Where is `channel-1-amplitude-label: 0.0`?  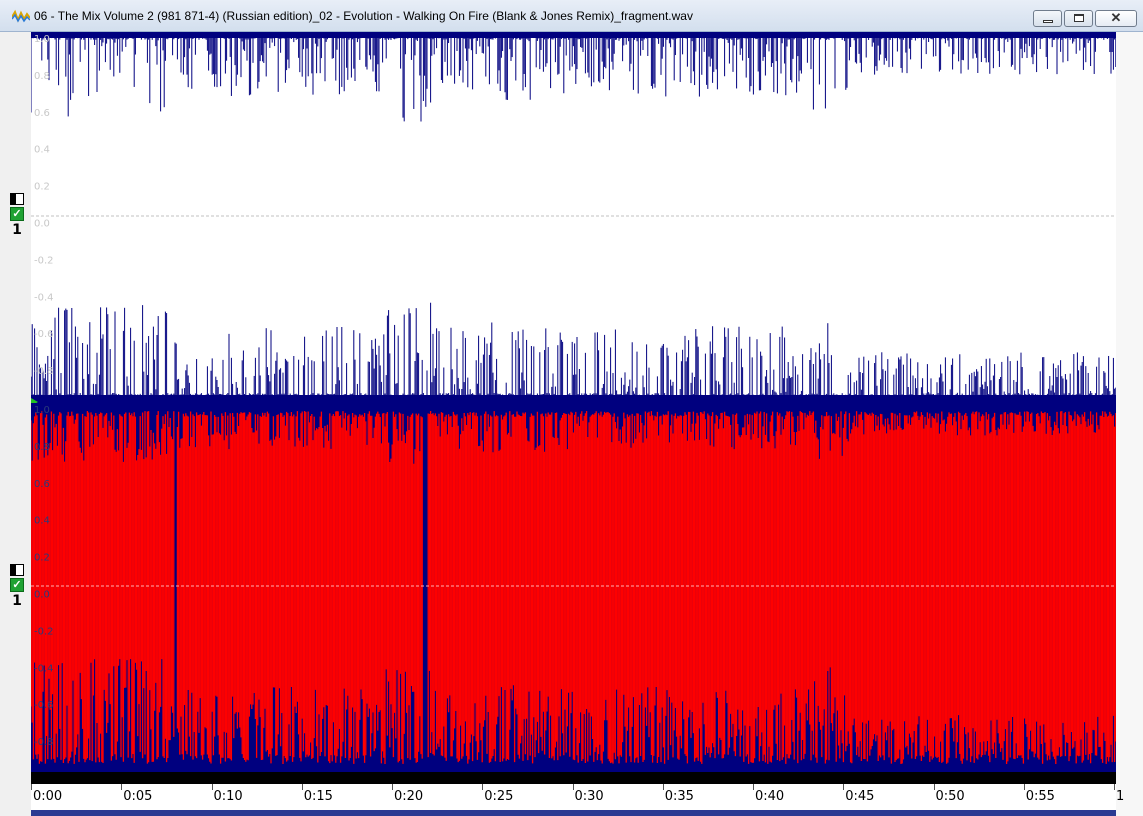 channel-1-amplitude-label: 0.0 is located at coordinates (42, 224).